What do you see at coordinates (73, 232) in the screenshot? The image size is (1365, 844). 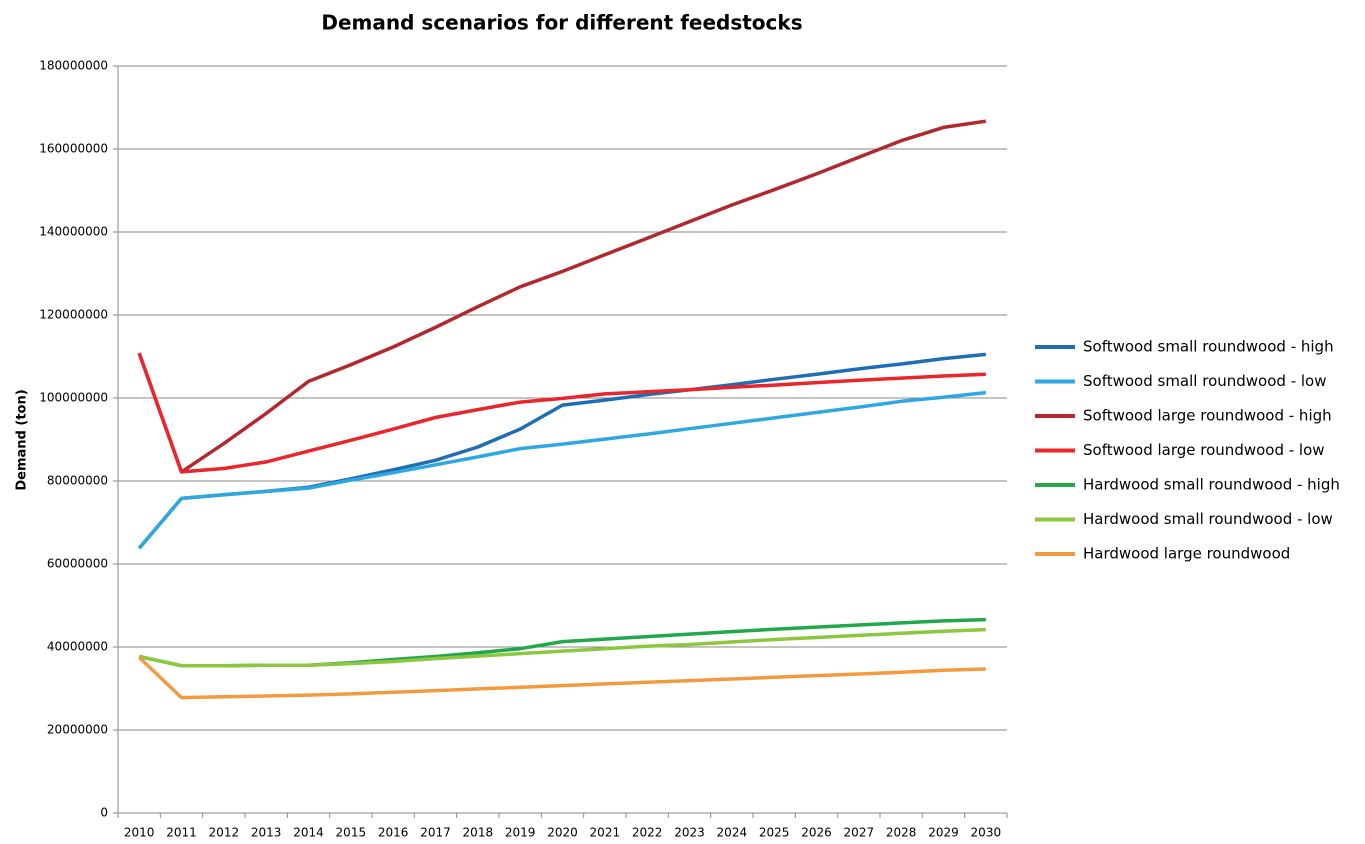 I see `y-tick-label: 140000000` at bounding box center [73, 232].